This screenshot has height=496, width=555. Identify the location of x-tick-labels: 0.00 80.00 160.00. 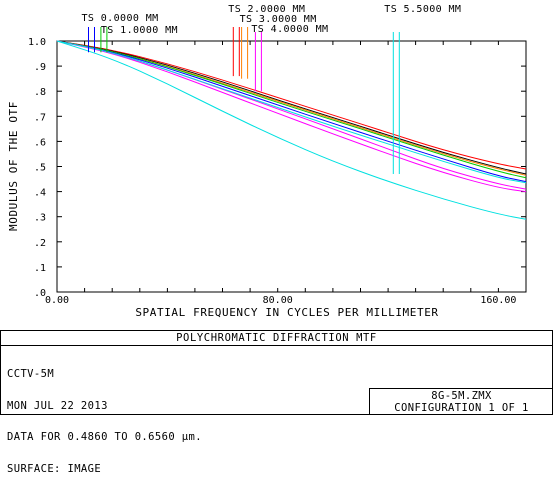
(281, 300).